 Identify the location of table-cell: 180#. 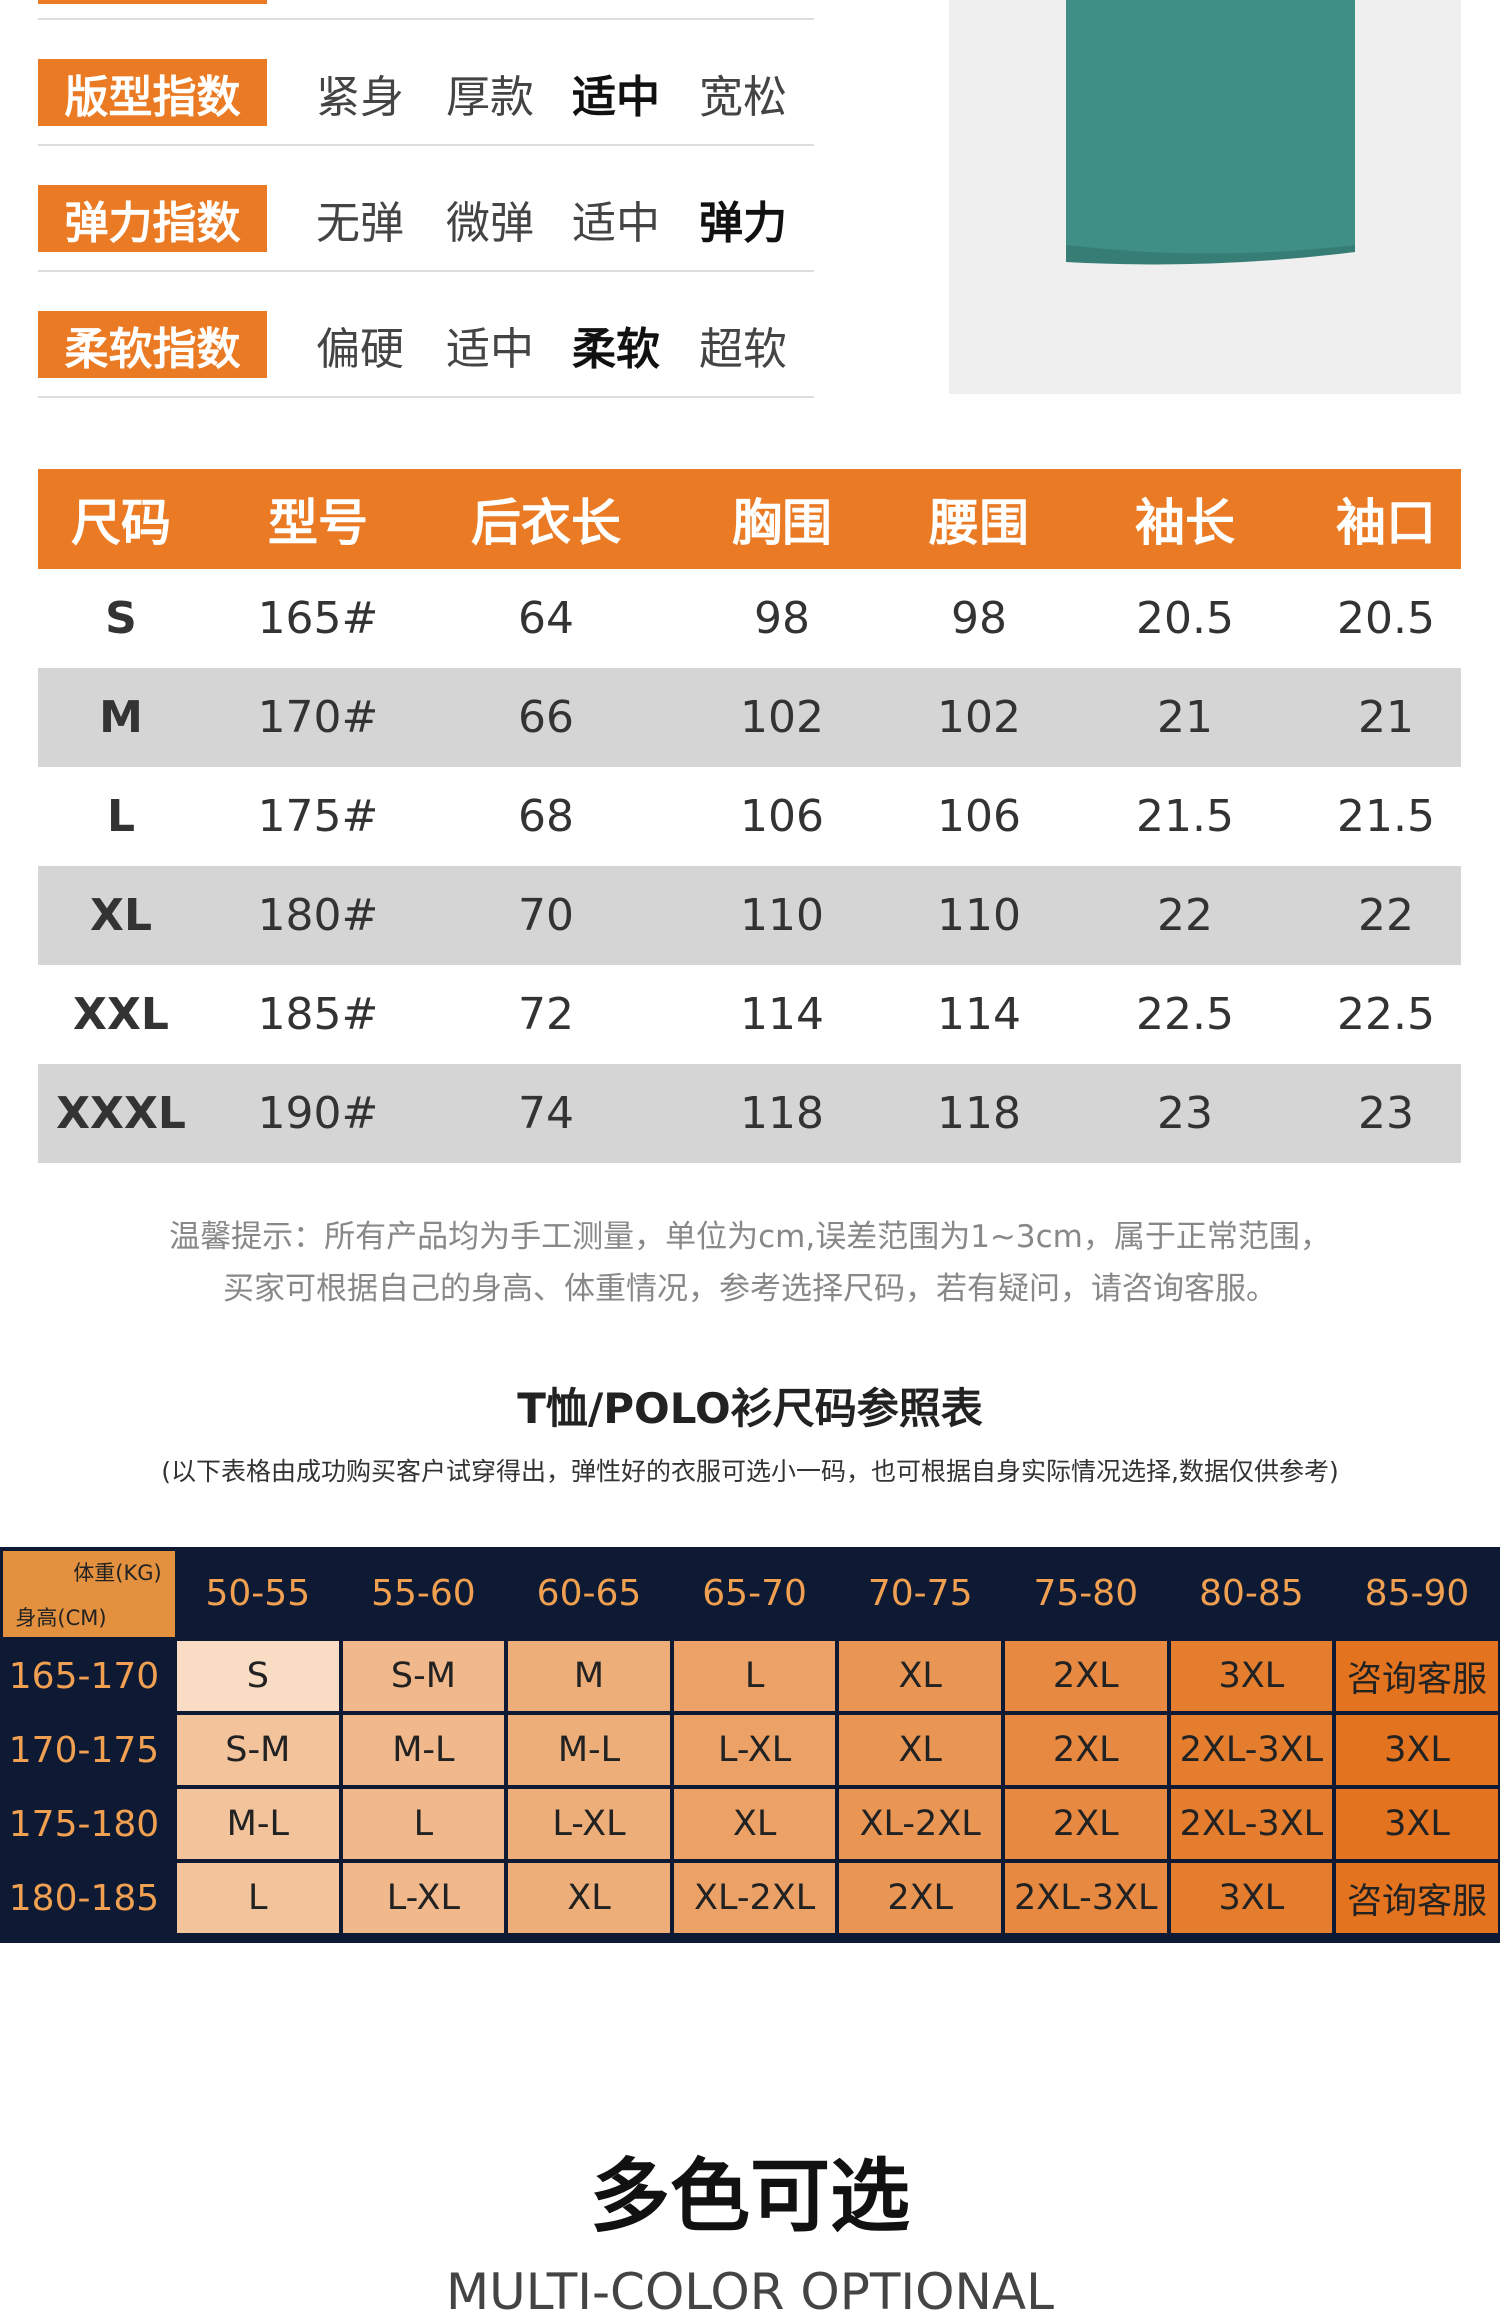
(318, 915).